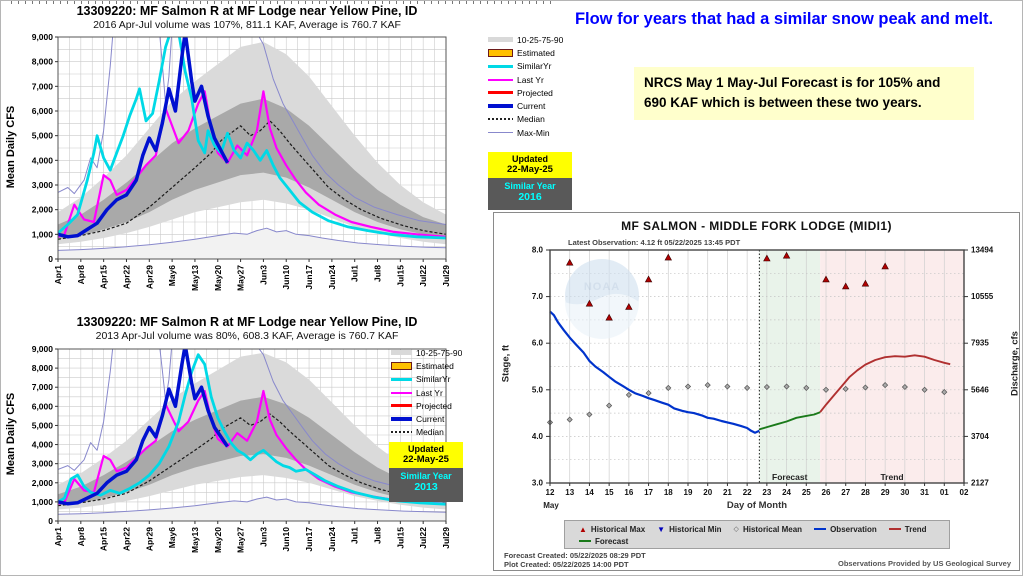 Image resolution: width=1023 pixels, height=576 pixels. Describe the element at coordinates (538, 436) in the screenshot. I see `stage-tick-label: 4.0` at that location.